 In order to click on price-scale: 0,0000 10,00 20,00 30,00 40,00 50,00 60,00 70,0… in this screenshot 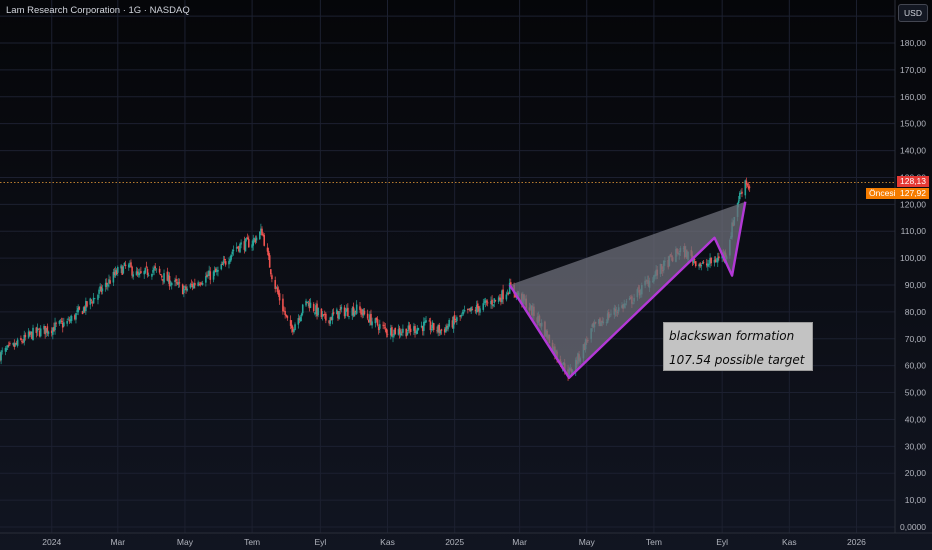, I will do `click(913, 271)`.